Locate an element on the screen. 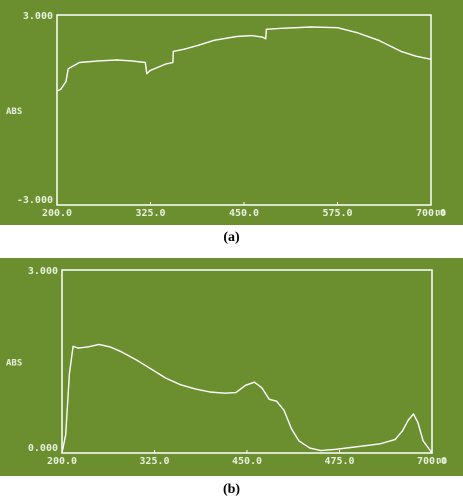 Image resolution: width=463 pixels, height=504 pixels. caption-b: (b) is located at coordinates (231, 489).